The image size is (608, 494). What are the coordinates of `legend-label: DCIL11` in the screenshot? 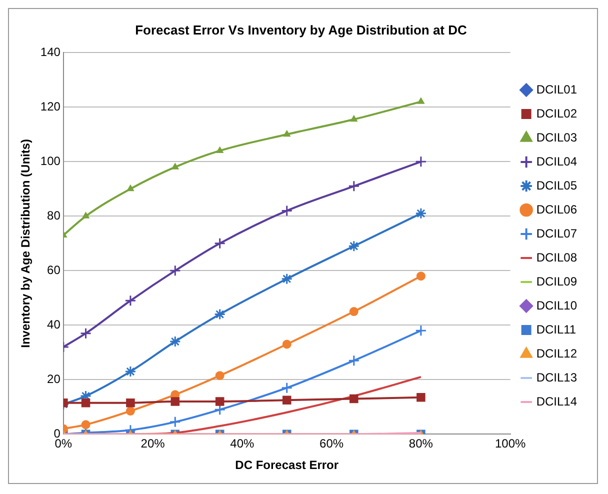 It's located at (556, 329).